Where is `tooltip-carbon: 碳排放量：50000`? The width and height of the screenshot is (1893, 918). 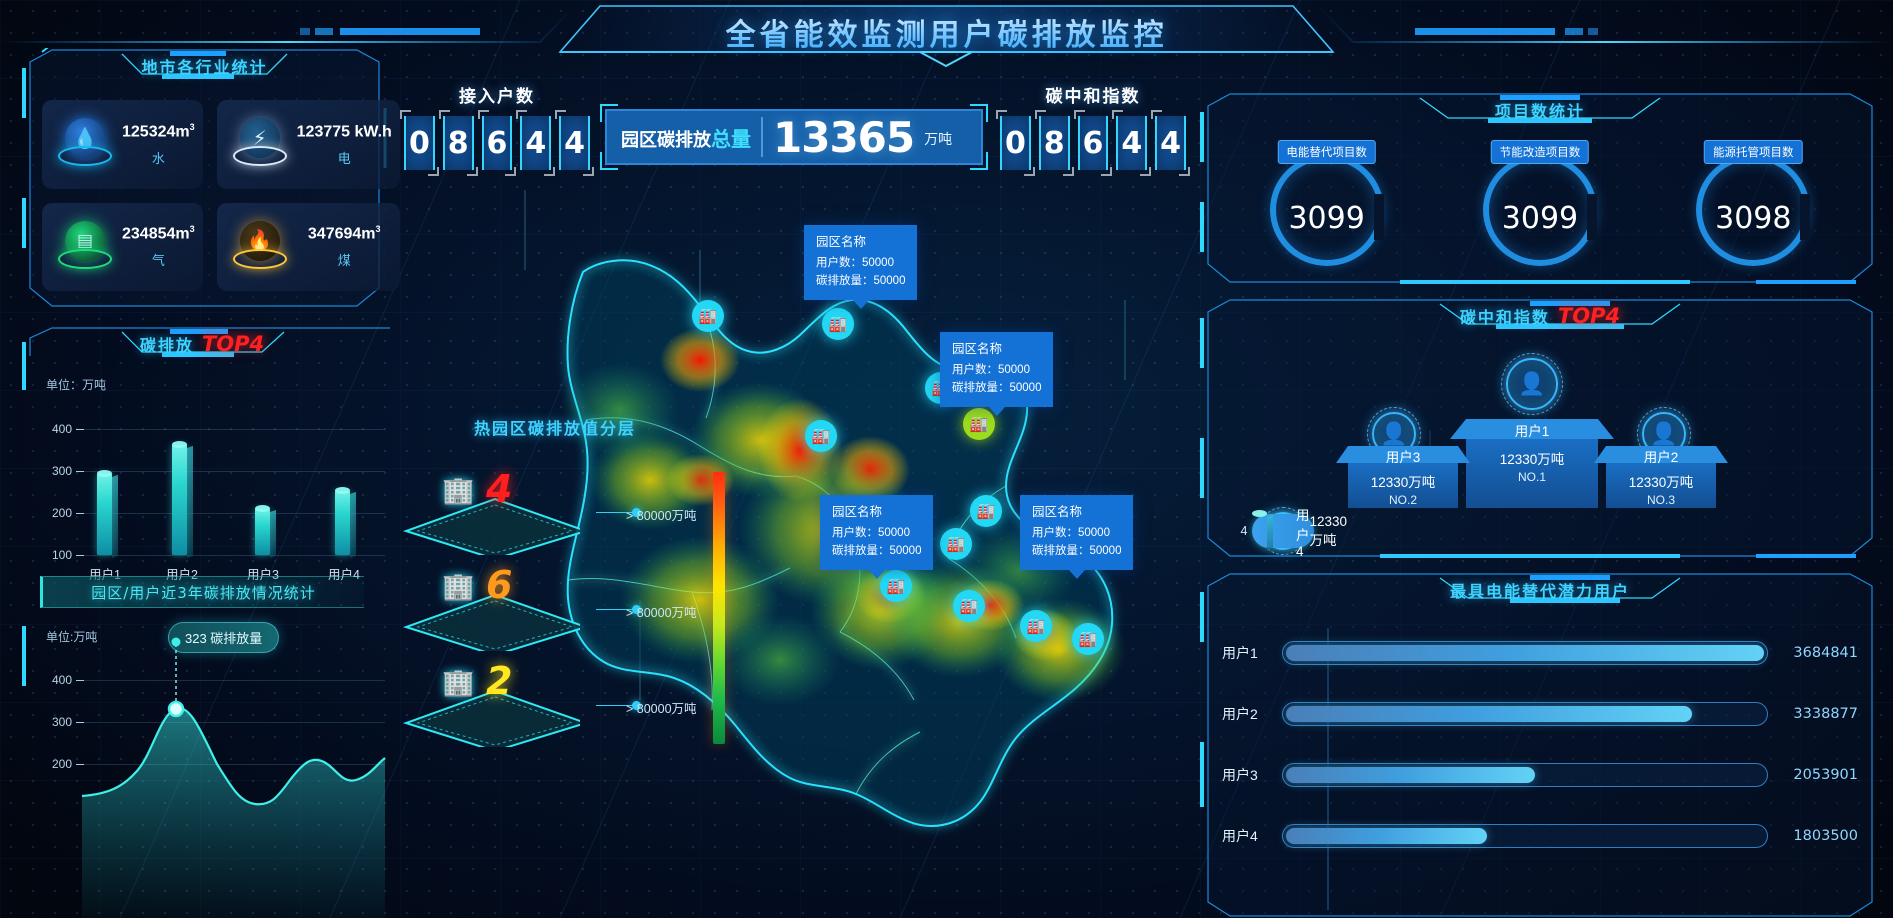
tooltip-carbon: 碳排放量：50000 is located at coordinates (861, 281).